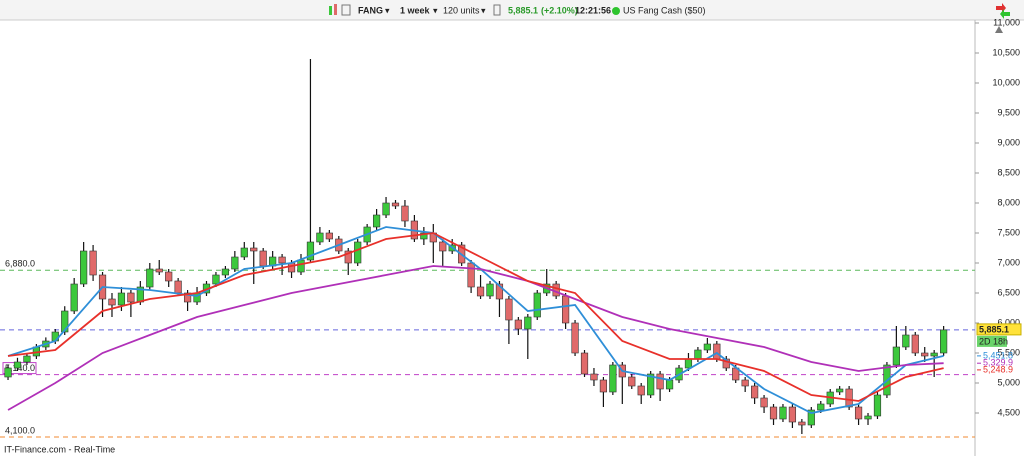 This screenshot has width=1024, height=456. Describe the element at coordinates (1008, 382) in the screenshot. I see `y-tick-label: 5,000` at that location.